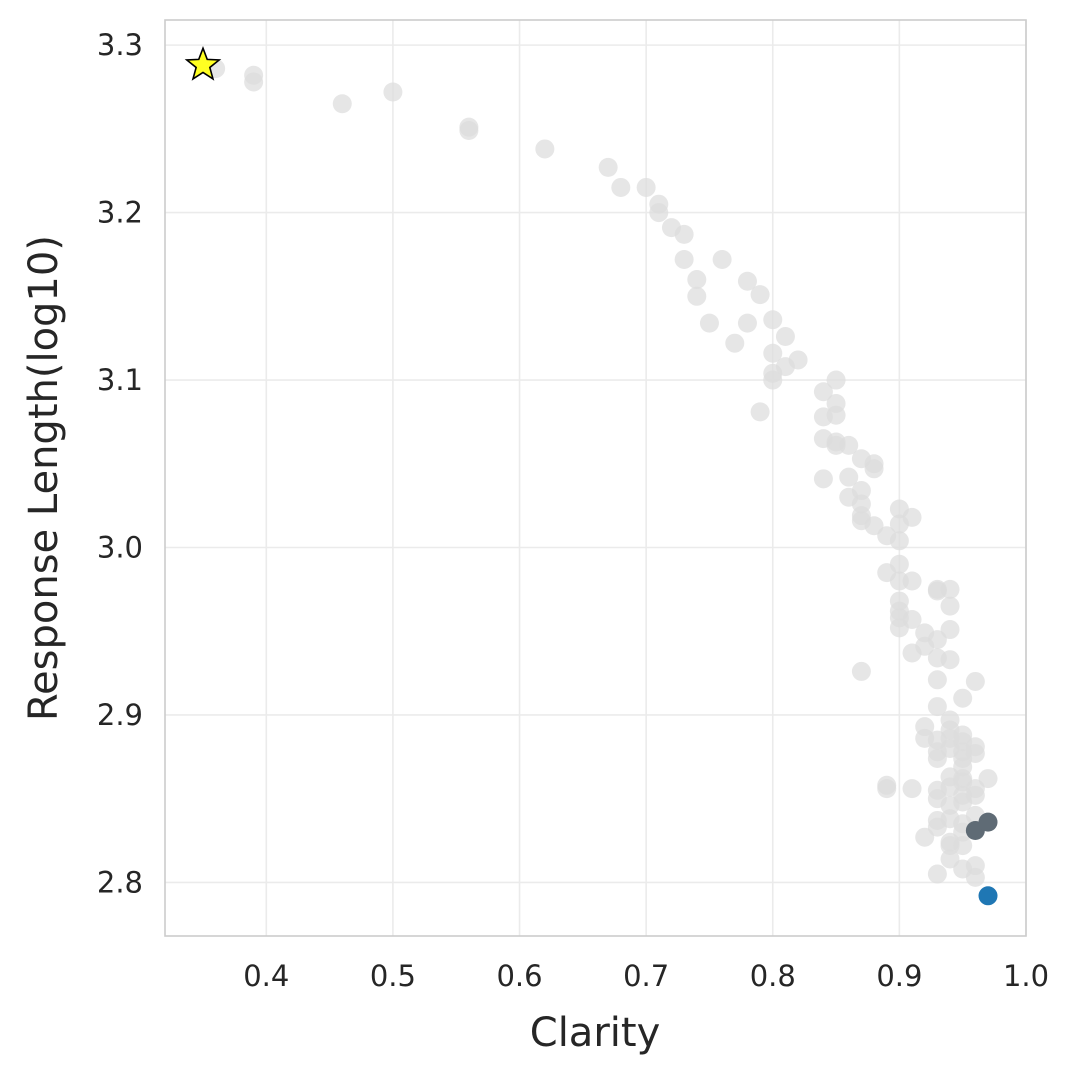  Describe the element at coordinates (393, 976) in the screenshot. I see `x-tick-label: 0.5` at that location.